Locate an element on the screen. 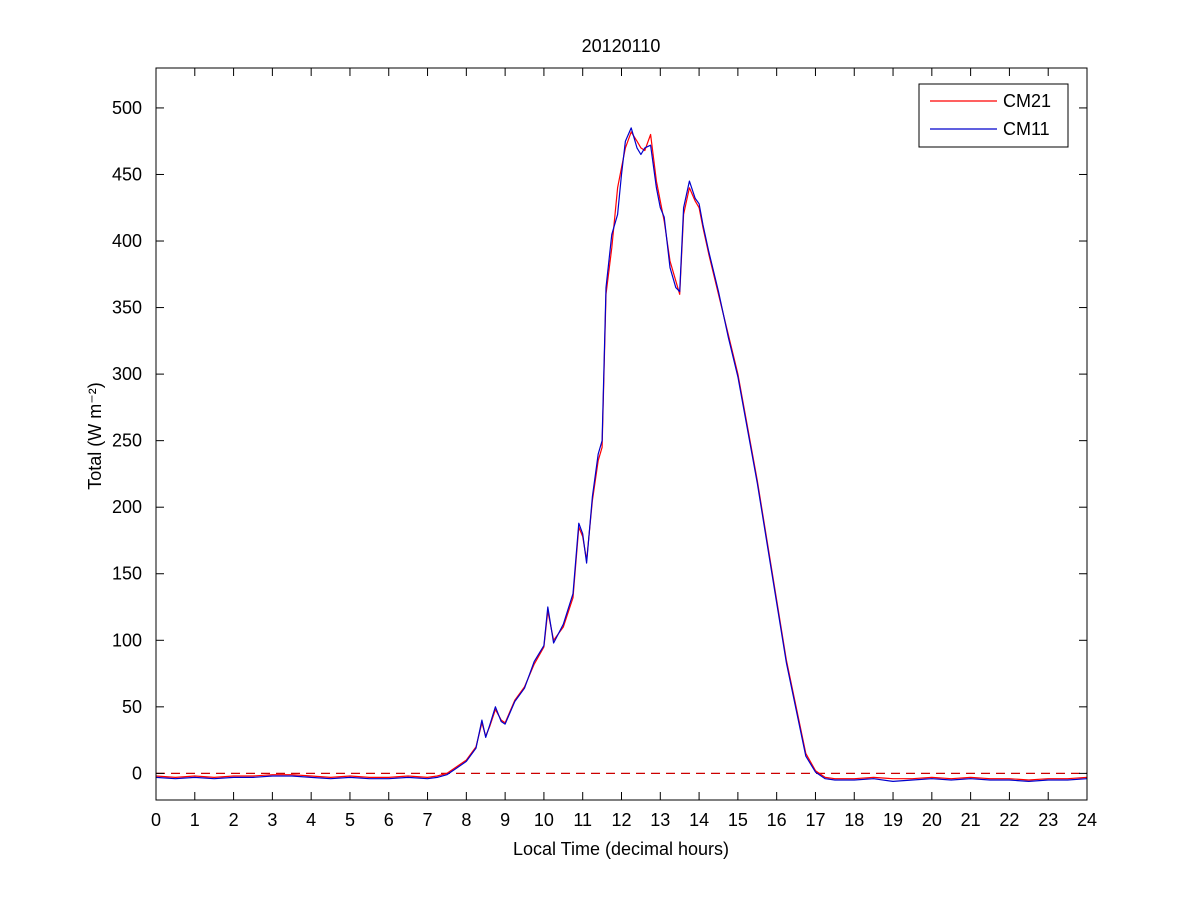 This screenshot has width=1201, height=905. legend-label-cm21: CM21 is located at coordinates (1027, 101).